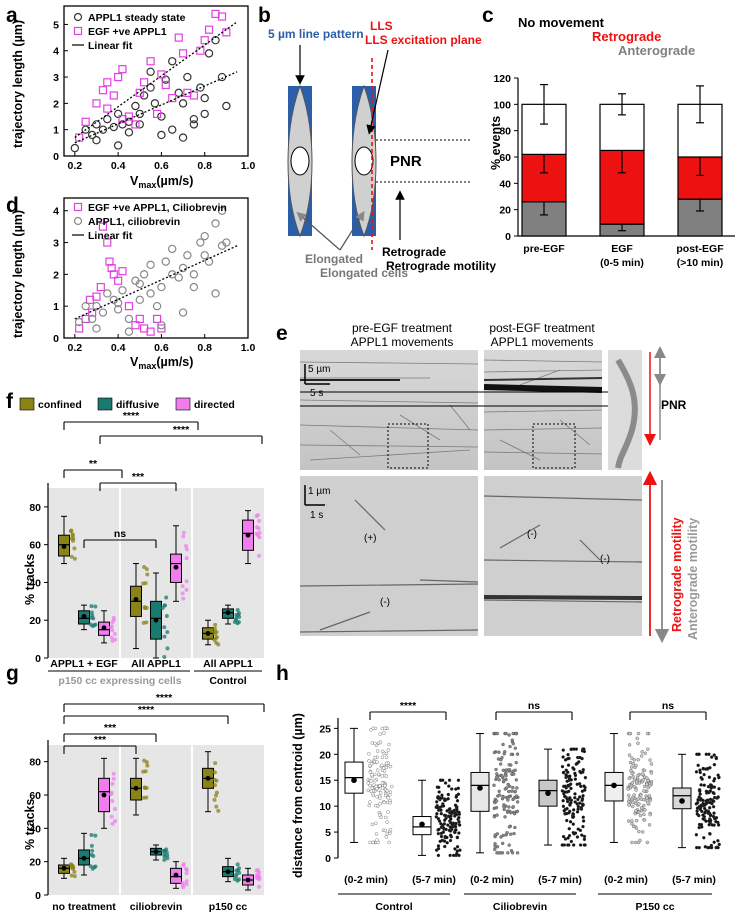 The width and height of the screenshot is (742, 918). Describe the element at coordinates (414, 252) in the screenshot. I see `retro-label-1: Retrograde` at that location.